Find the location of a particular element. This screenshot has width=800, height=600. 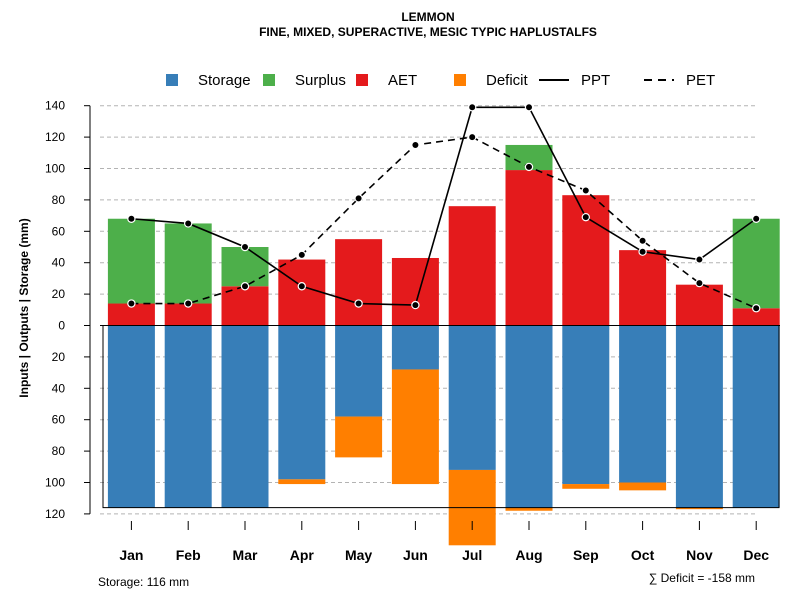

y-tick-label: 0 is located at coordinates (61, 326).